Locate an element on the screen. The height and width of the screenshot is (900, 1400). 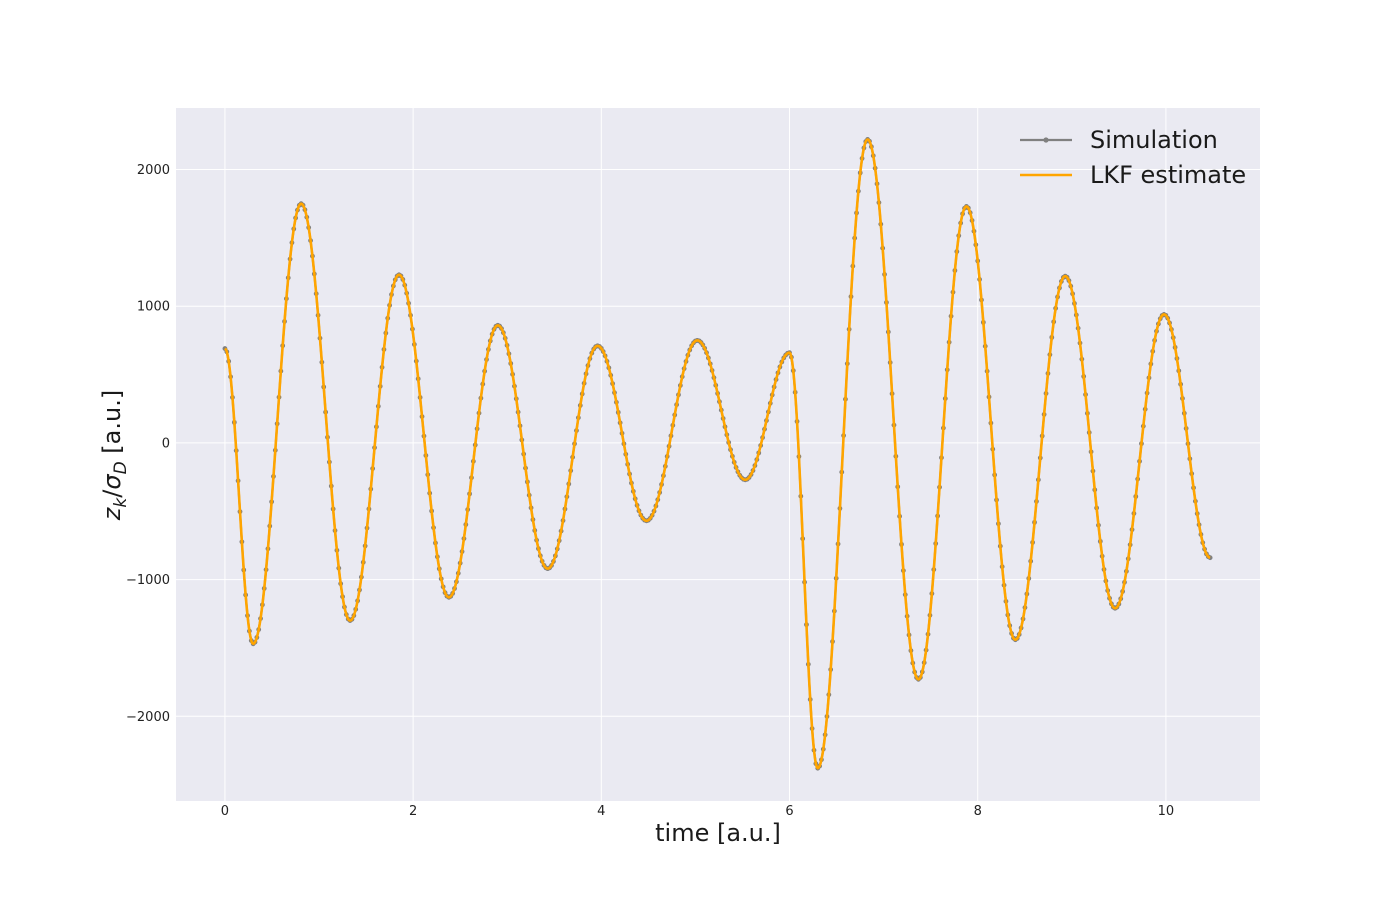
y-tick-label: −1000 is located at coordinates (148, 580).